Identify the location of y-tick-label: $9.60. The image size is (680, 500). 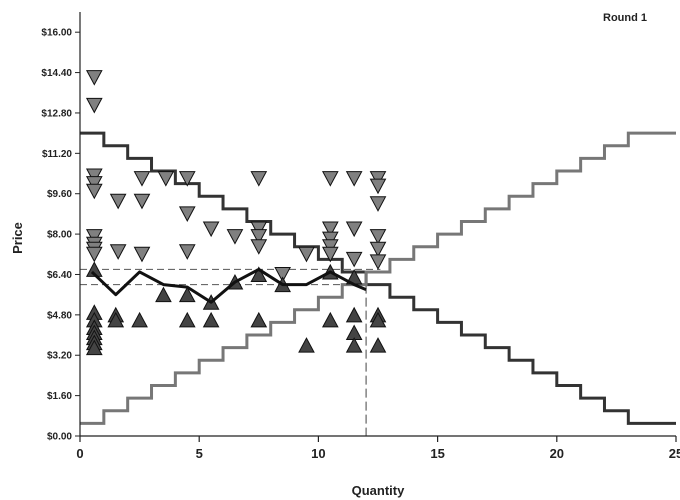
(59, 194).